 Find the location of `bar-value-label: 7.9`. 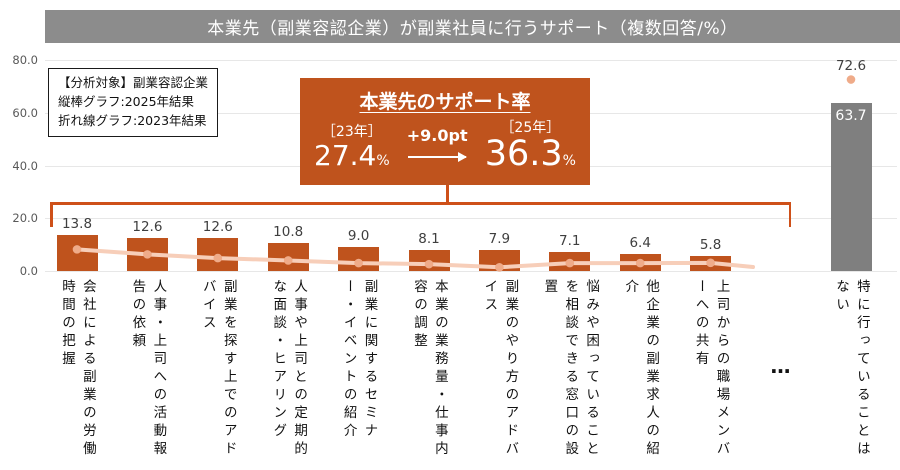

bar-value-label: 7.9 is located at coordinates (499, 239).